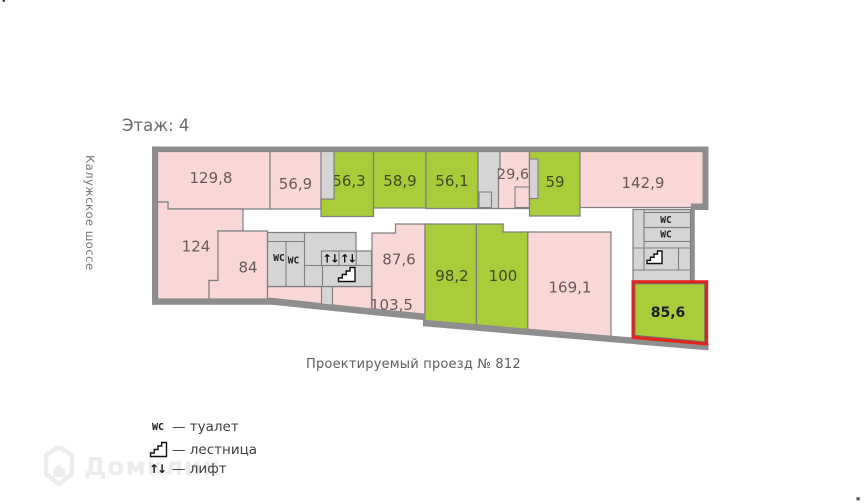 The height and width of the screenshot is (504, 864). Describe the element at coordinates (503, 276) in the screenshot. I see `room-100-label: 100` at that location.